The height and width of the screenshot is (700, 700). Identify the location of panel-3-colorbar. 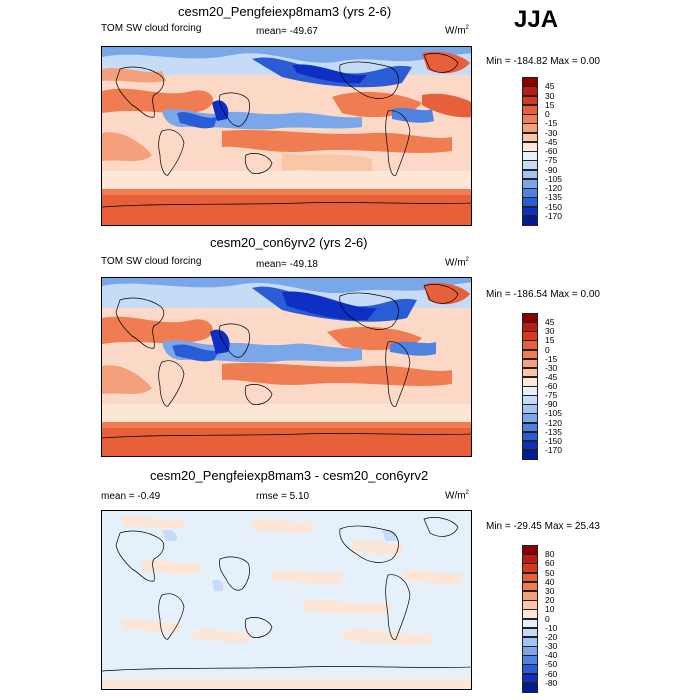
(530, 619).